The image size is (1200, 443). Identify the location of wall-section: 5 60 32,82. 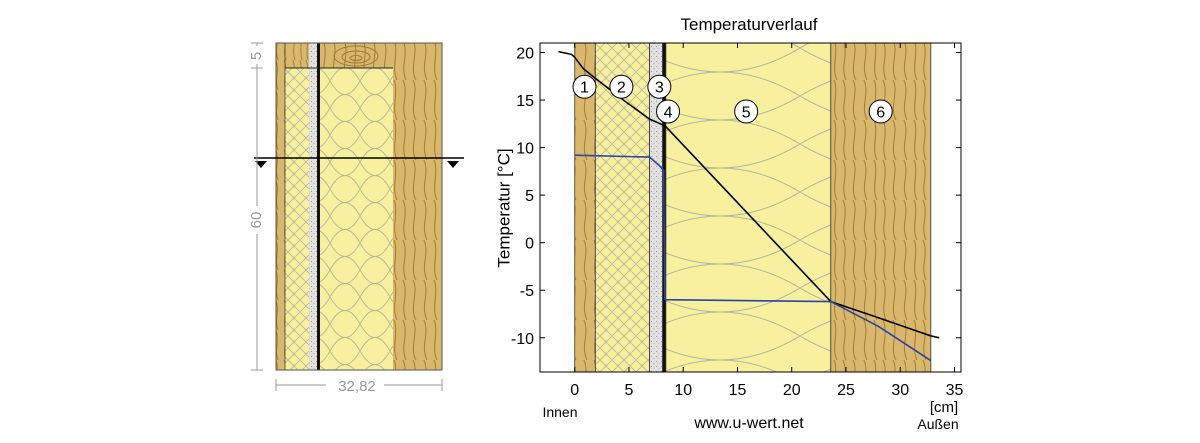
(356, 218).